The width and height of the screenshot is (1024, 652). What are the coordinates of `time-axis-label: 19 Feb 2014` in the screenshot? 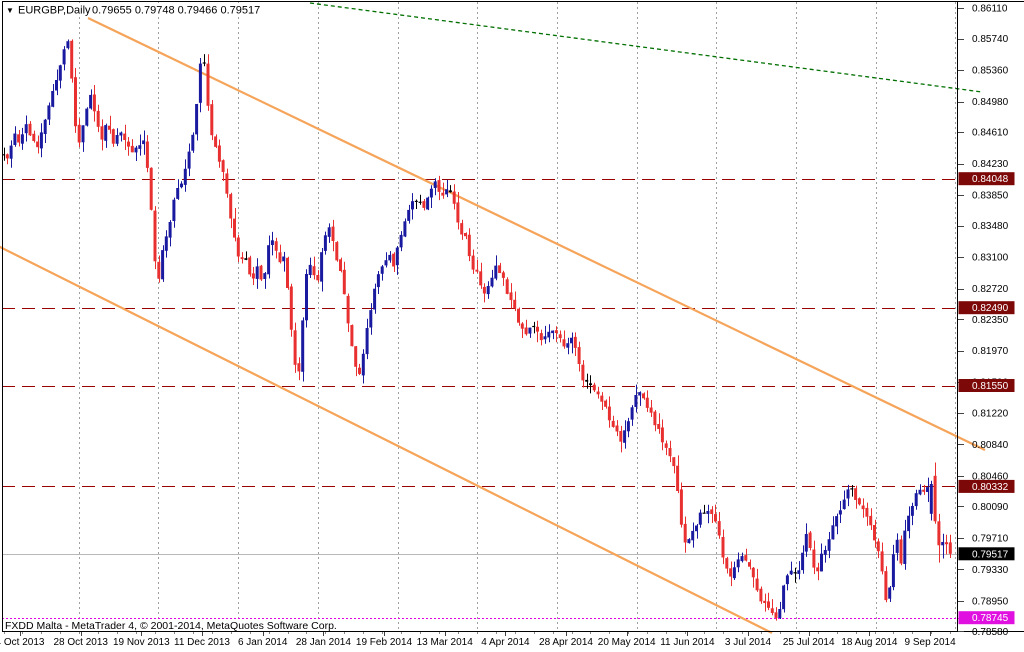 It's located at (384, 642).